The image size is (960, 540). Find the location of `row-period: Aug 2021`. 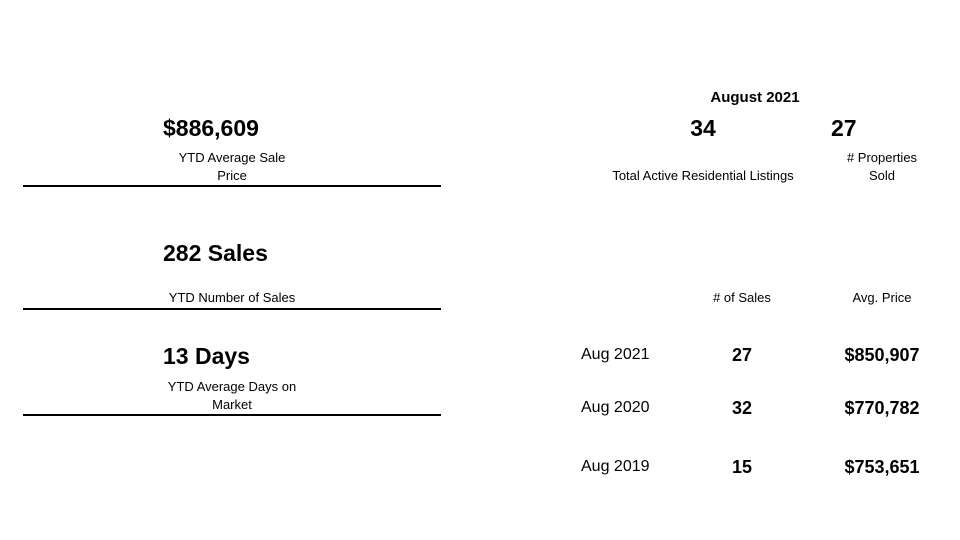

row-period: Aug 2021 is located at coordinates (615, 354).